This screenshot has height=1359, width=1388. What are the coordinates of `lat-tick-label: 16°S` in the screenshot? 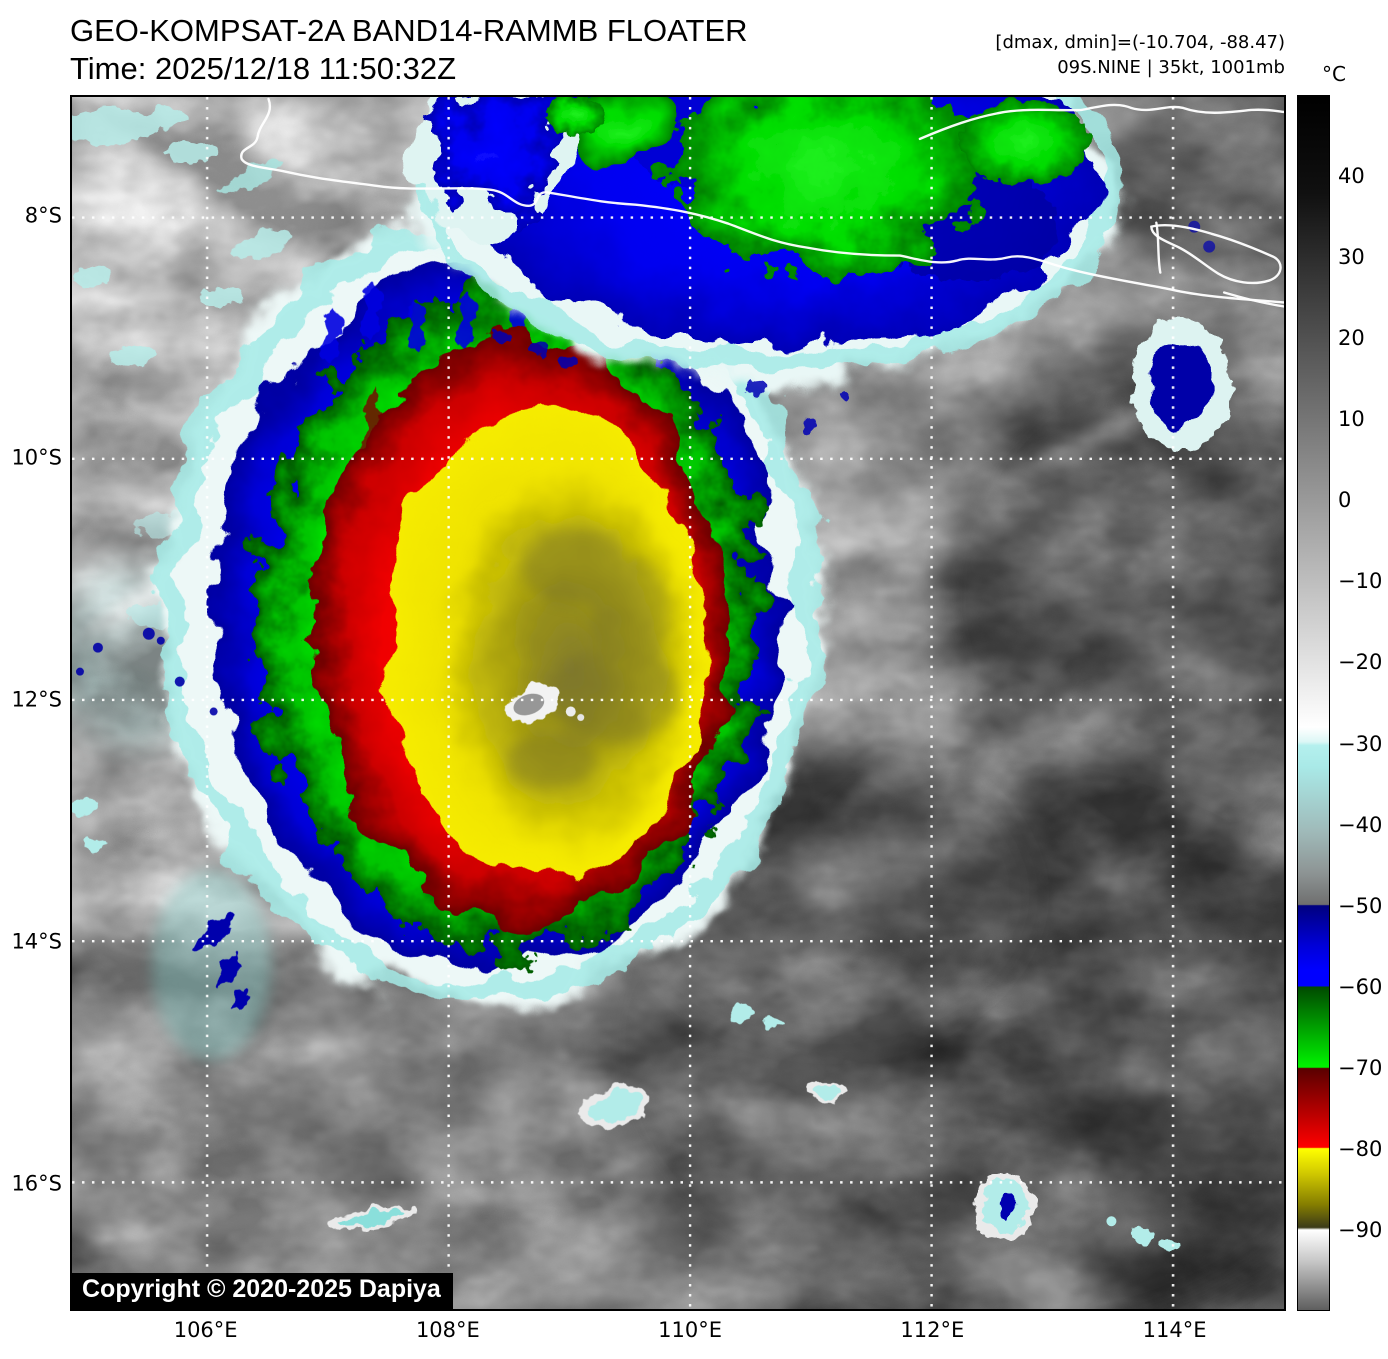 It's located at (36, 1183).